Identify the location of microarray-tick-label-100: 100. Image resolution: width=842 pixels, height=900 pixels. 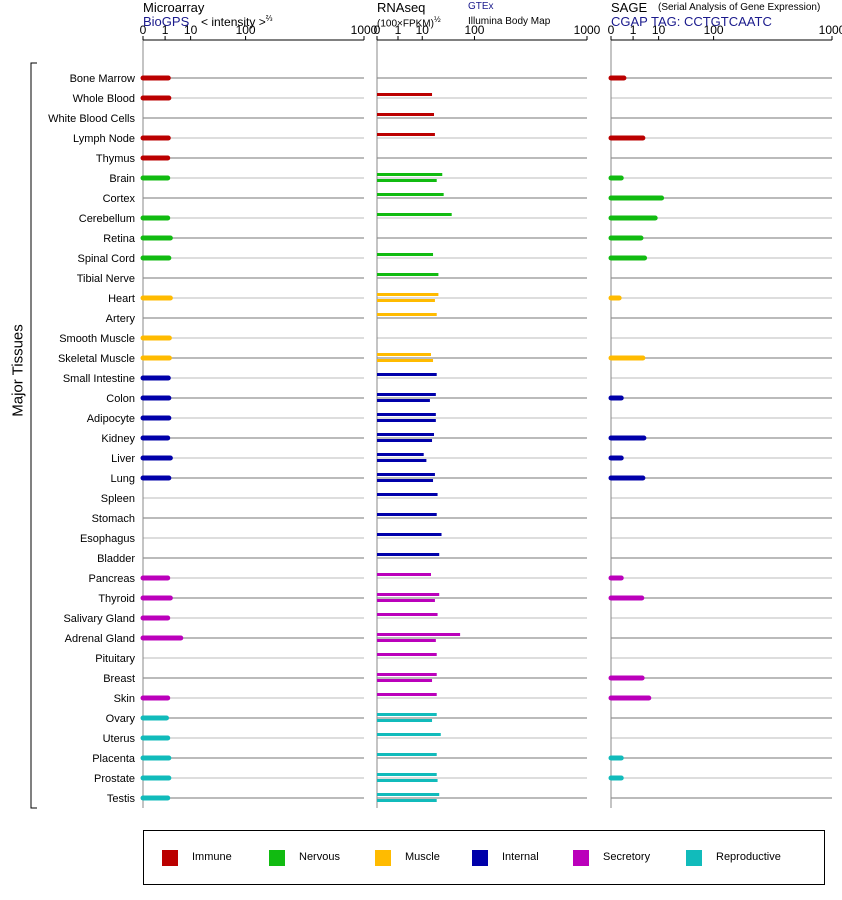
(246, 30).